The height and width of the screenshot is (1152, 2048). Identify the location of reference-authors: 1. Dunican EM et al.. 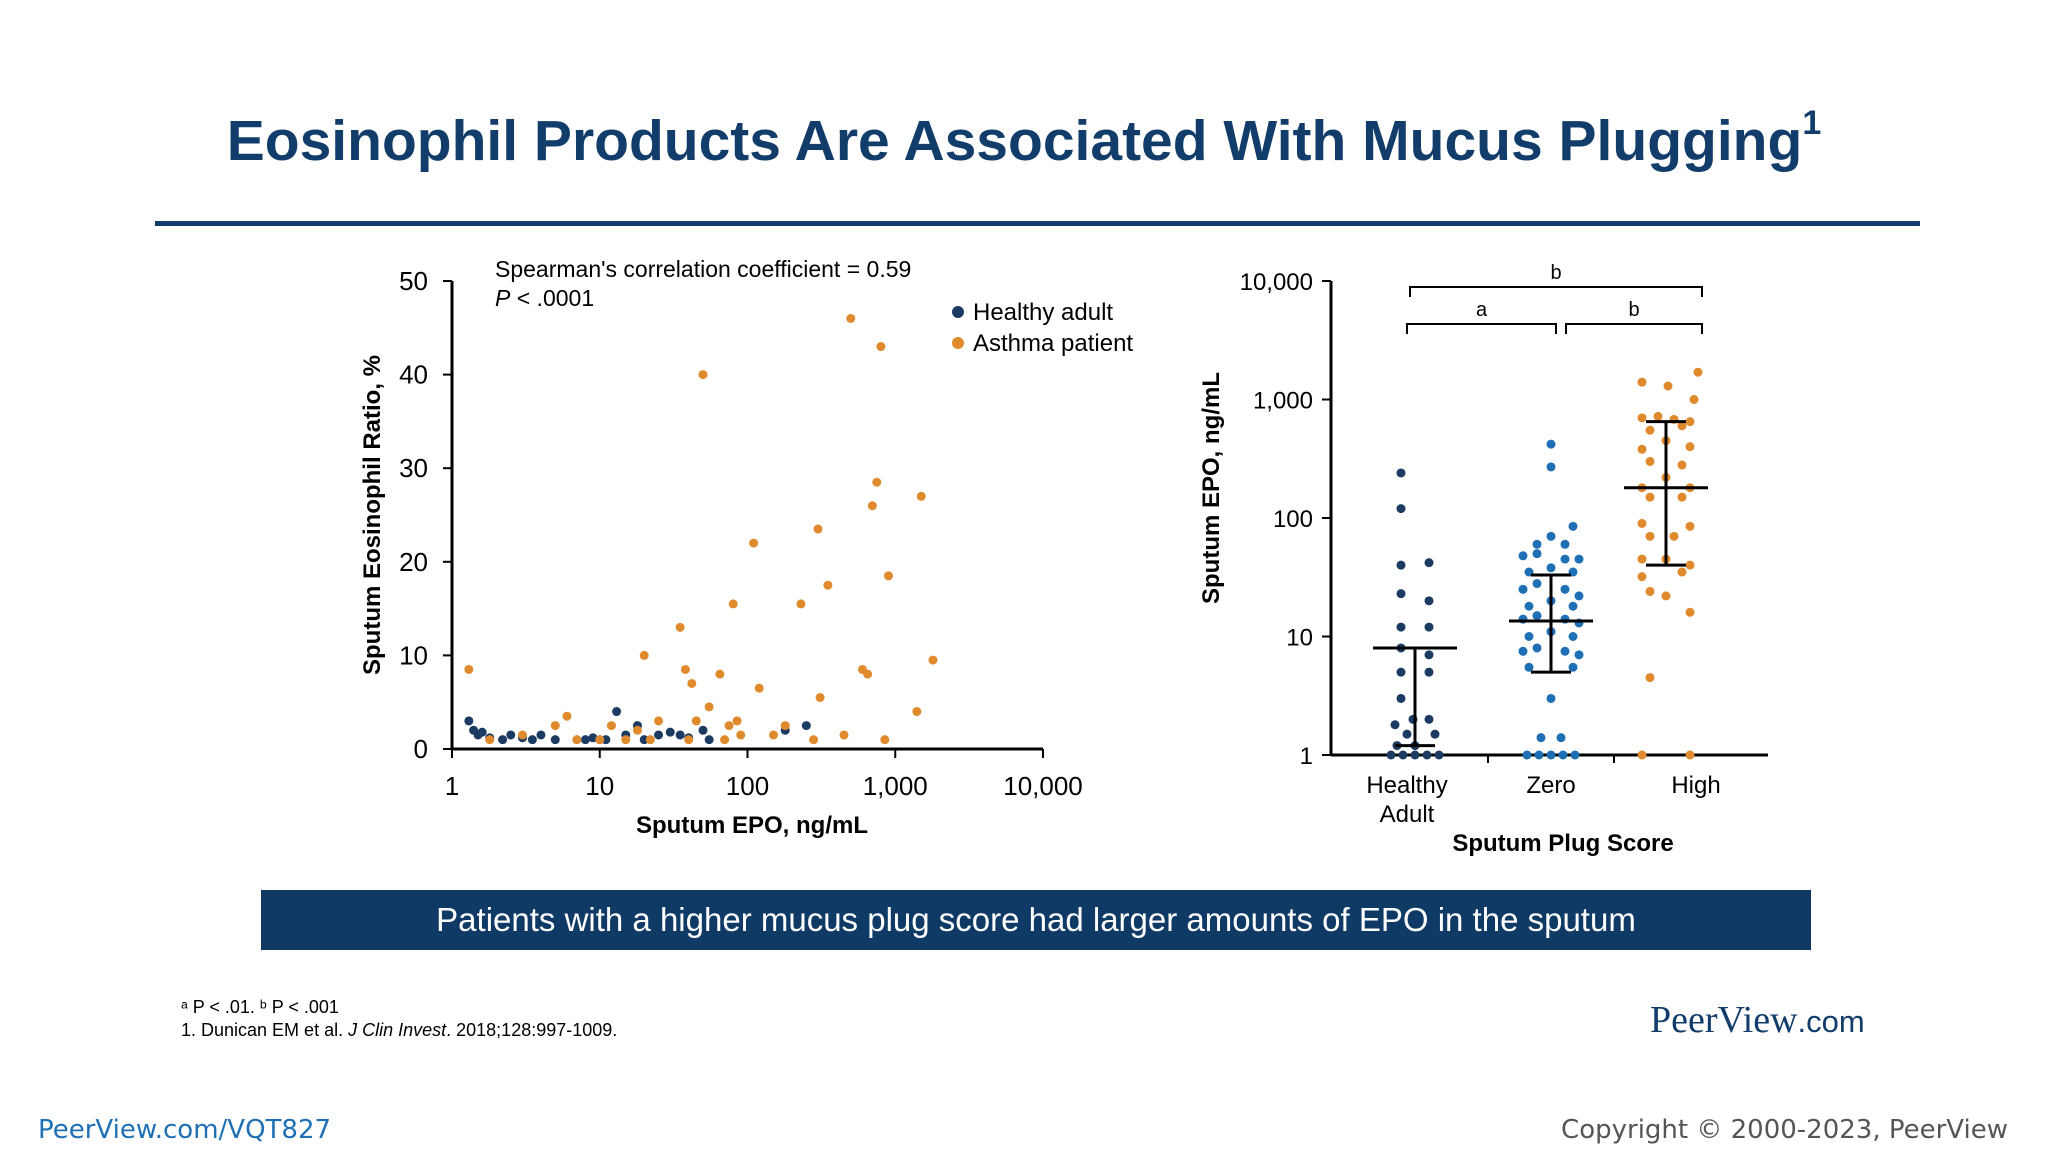
(265, 1030).